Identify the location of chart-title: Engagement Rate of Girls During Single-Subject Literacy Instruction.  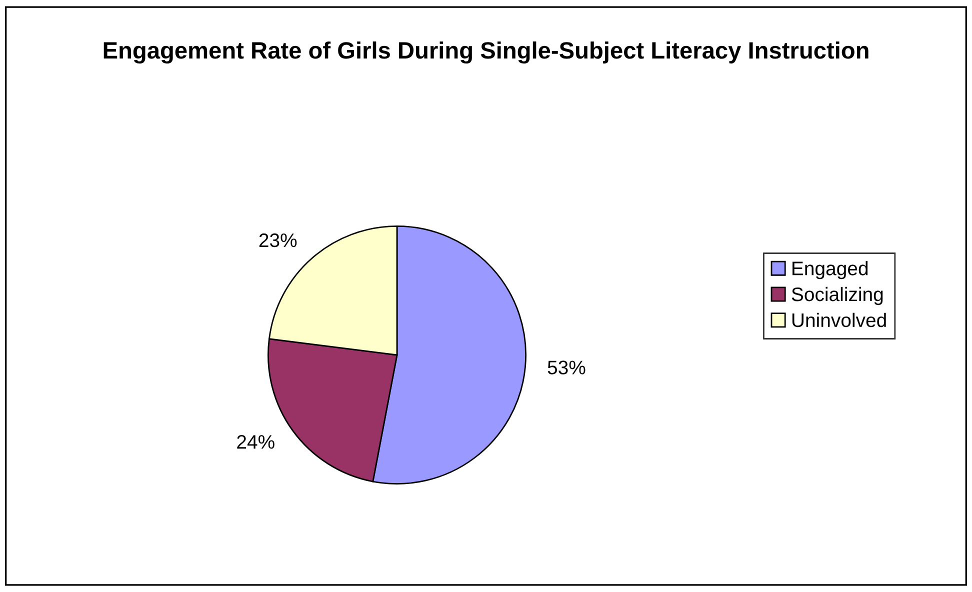
(486, 52).